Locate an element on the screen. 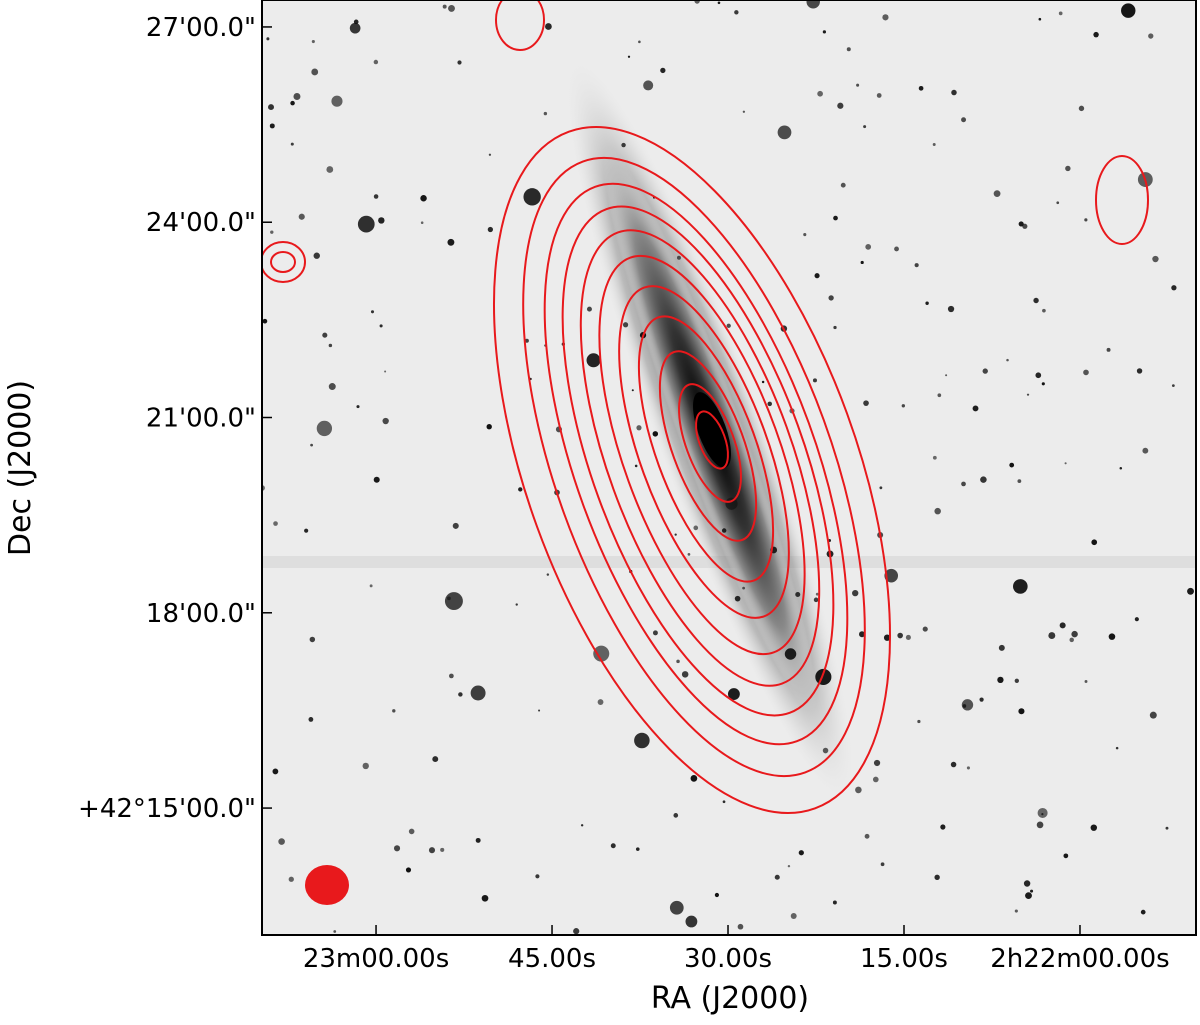  x-tick-label: 15.00s is located at coordinates (904, 959).